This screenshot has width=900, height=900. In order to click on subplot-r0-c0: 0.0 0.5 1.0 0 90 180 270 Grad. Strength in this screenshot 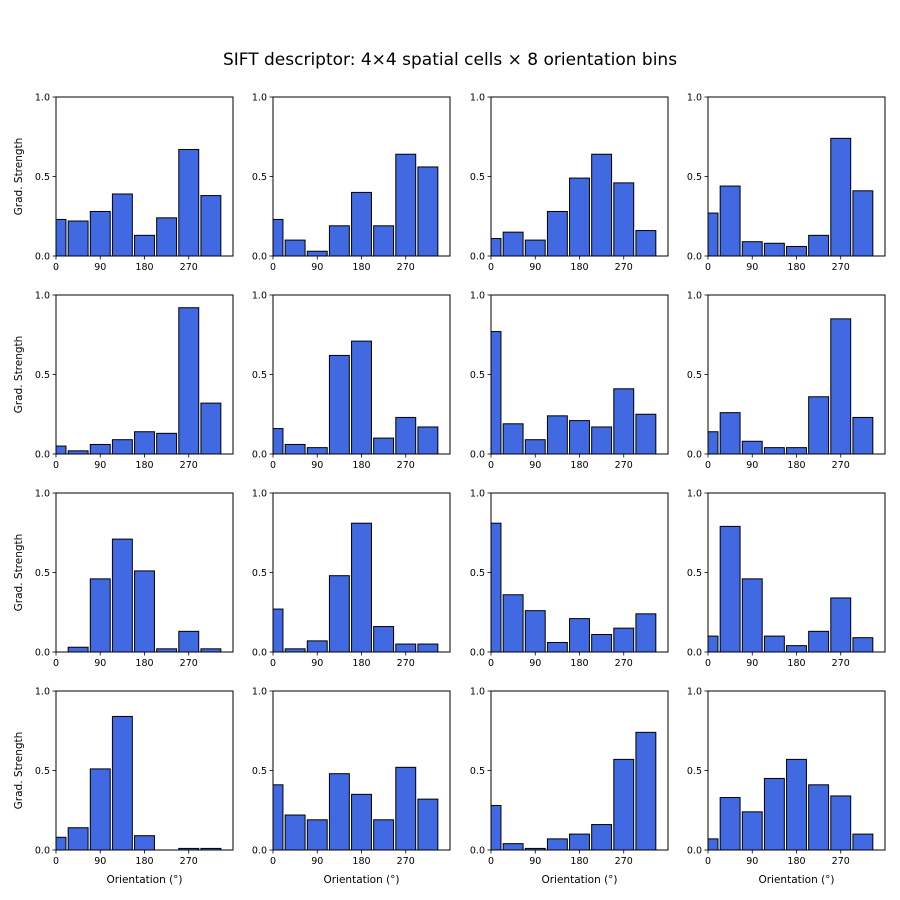, I will do `click(123, 183)`.